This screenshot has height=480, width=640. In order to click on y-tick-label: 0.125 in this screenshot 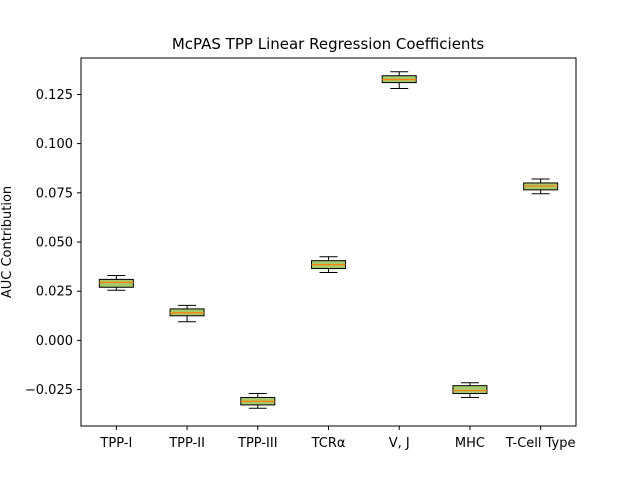, I will do `click(54, 95)`.